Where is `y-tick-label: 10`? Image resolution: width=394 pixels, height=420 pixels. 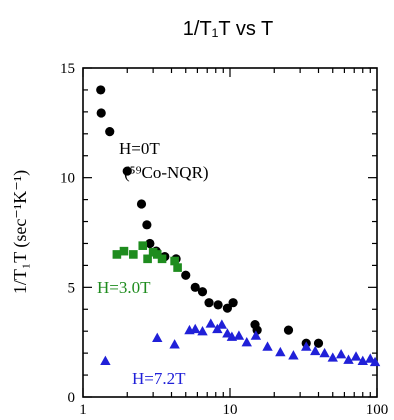
y-tick-label: 10 is located at coordinates (67, 179).